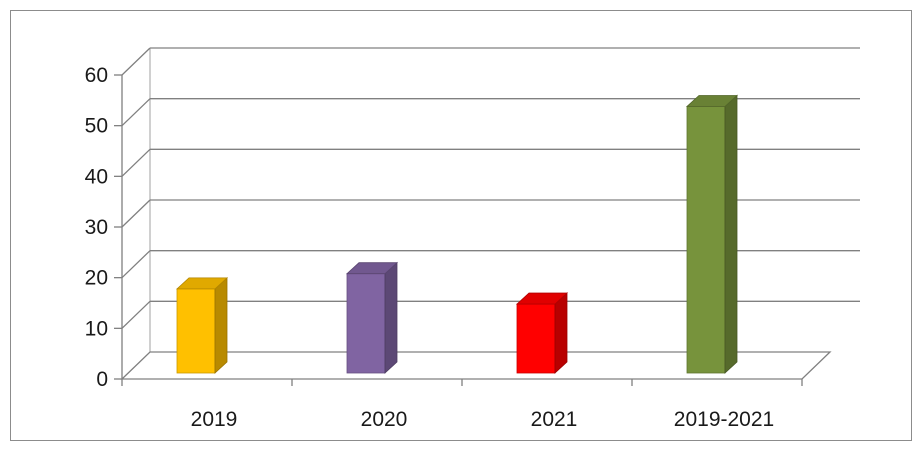 Image resolution: width=923 pixels, height=451 pixels. Describe the element at coordinates (102, 379) in the screenshot. I see `y-tick-label: 0` at that location.